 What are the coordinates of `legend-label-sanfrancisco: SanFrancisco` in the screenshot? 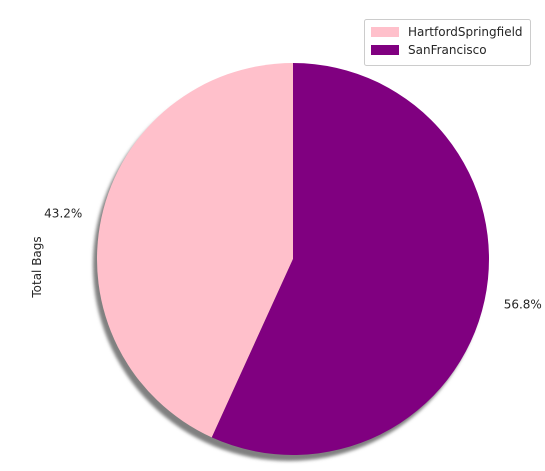 It's located at (447, 50).